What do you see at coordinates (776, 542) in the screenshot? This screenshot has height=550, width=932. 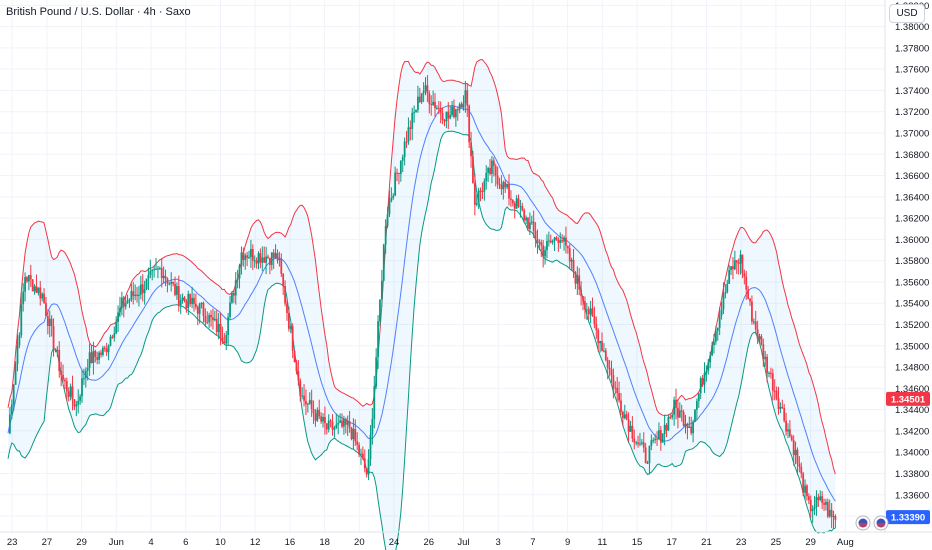 I see `time-tick-label: 25` at bounding box center [776, 542].